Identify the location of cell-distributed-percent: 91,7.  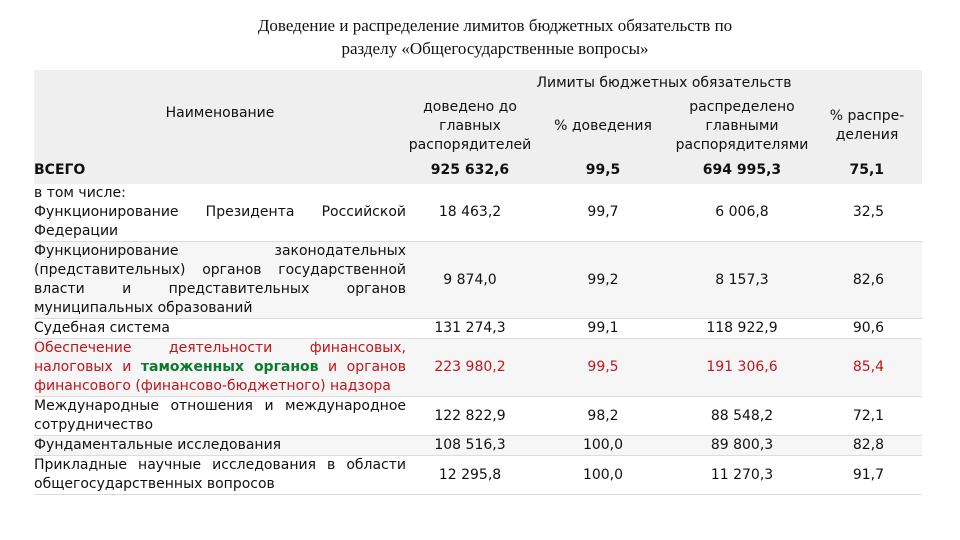
(867, 475).